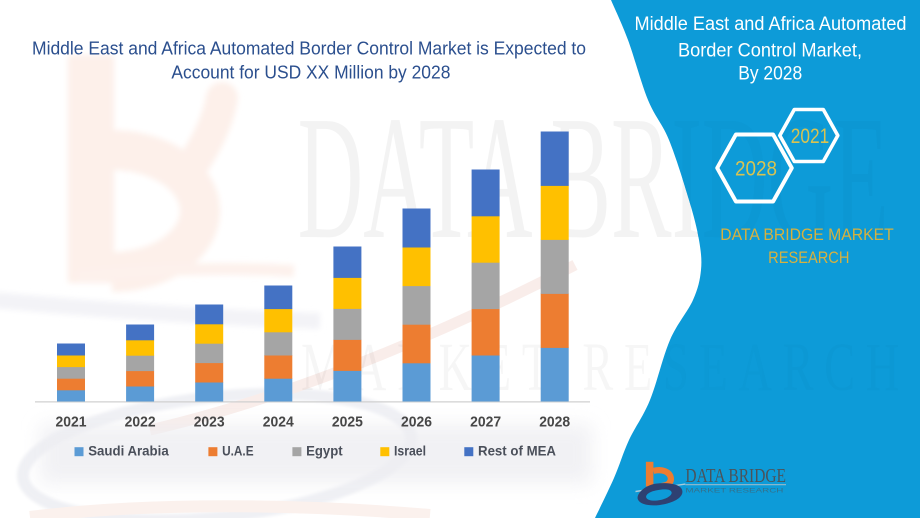 This screenshot has width=920, height=523. What do you see at coordinates (807, 235) in the screenshot?
I see `svg-text: DATA BRIDGE MARKET` at bounding box center [807, 235].